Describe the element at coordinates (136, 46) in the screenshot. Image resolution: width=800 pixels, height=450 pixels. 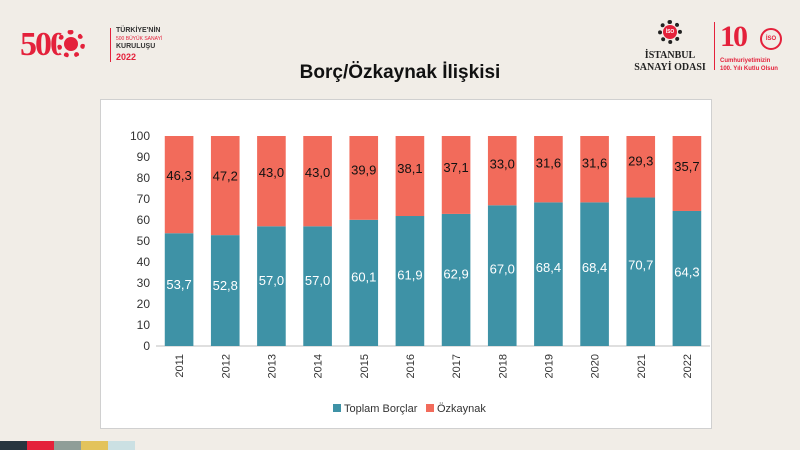
I see `logo-line3: KURULUŞU` at that location.